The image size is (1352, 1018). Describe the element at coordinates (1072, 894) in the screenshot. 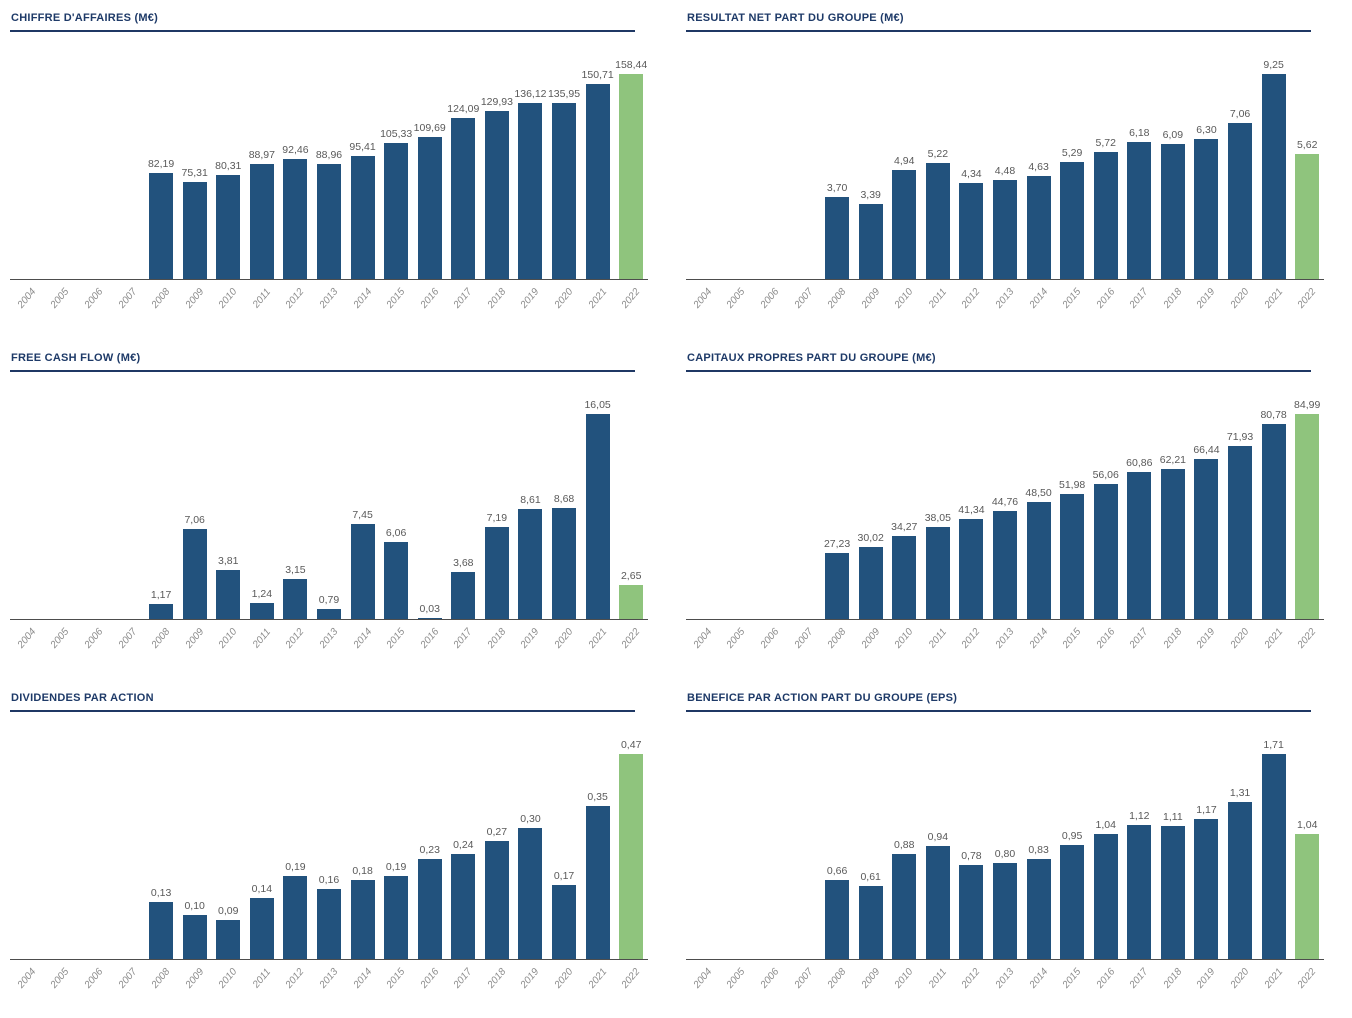

I see `bar-column: 0,95` at that location.